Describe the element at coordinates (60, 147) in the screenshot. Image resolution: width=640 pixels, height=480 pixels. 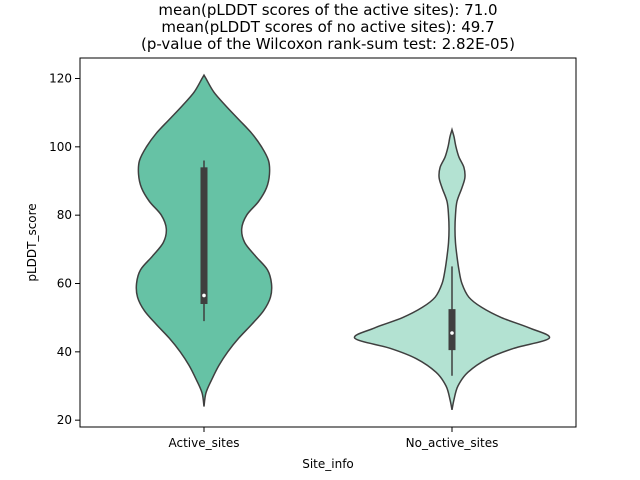
I see `y-tick-label: 100` at that location.